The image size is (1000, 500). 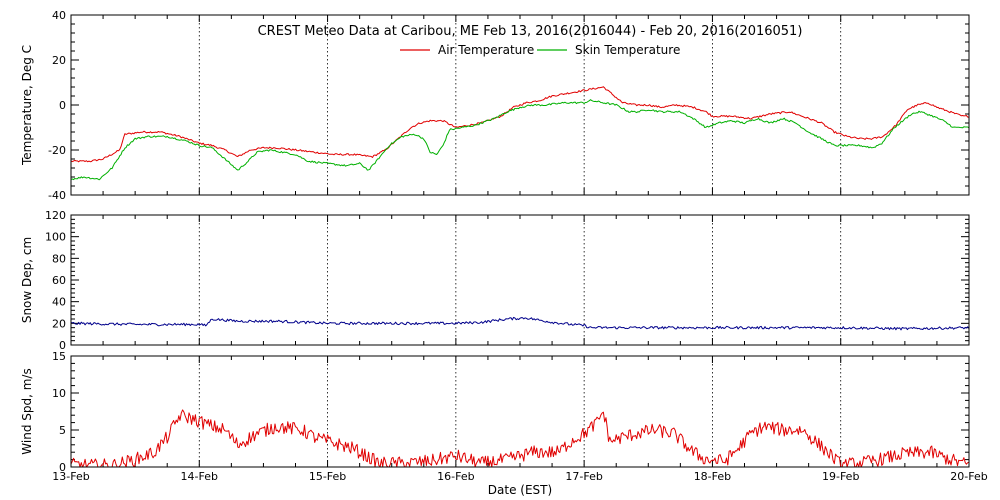 I want to click on legend-label-1: Skin Temperature, so click(x=627, y=50).